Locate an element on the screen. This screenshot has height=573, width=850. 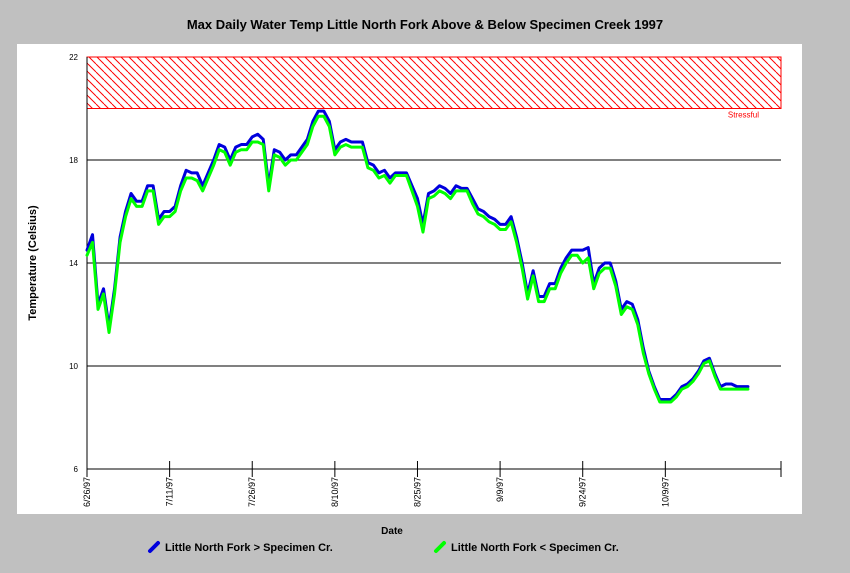
stressful-band-label: Stressful is located at coordinates (743, 115).